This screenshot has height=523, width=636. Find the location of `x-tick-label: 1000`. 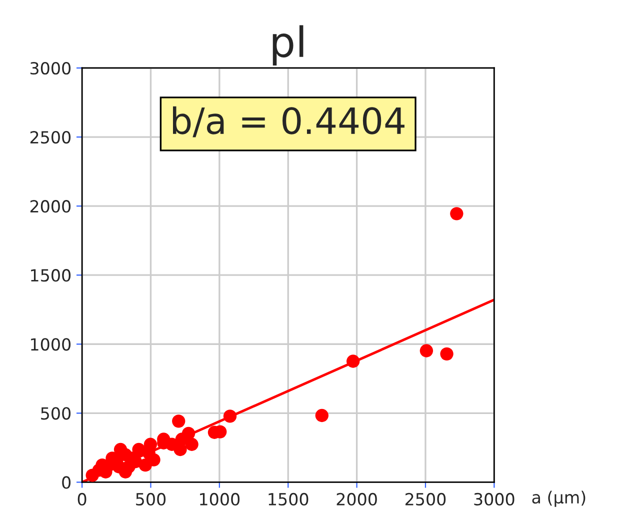

x-tick-label: 1000 is located at coordinates (220, 499).